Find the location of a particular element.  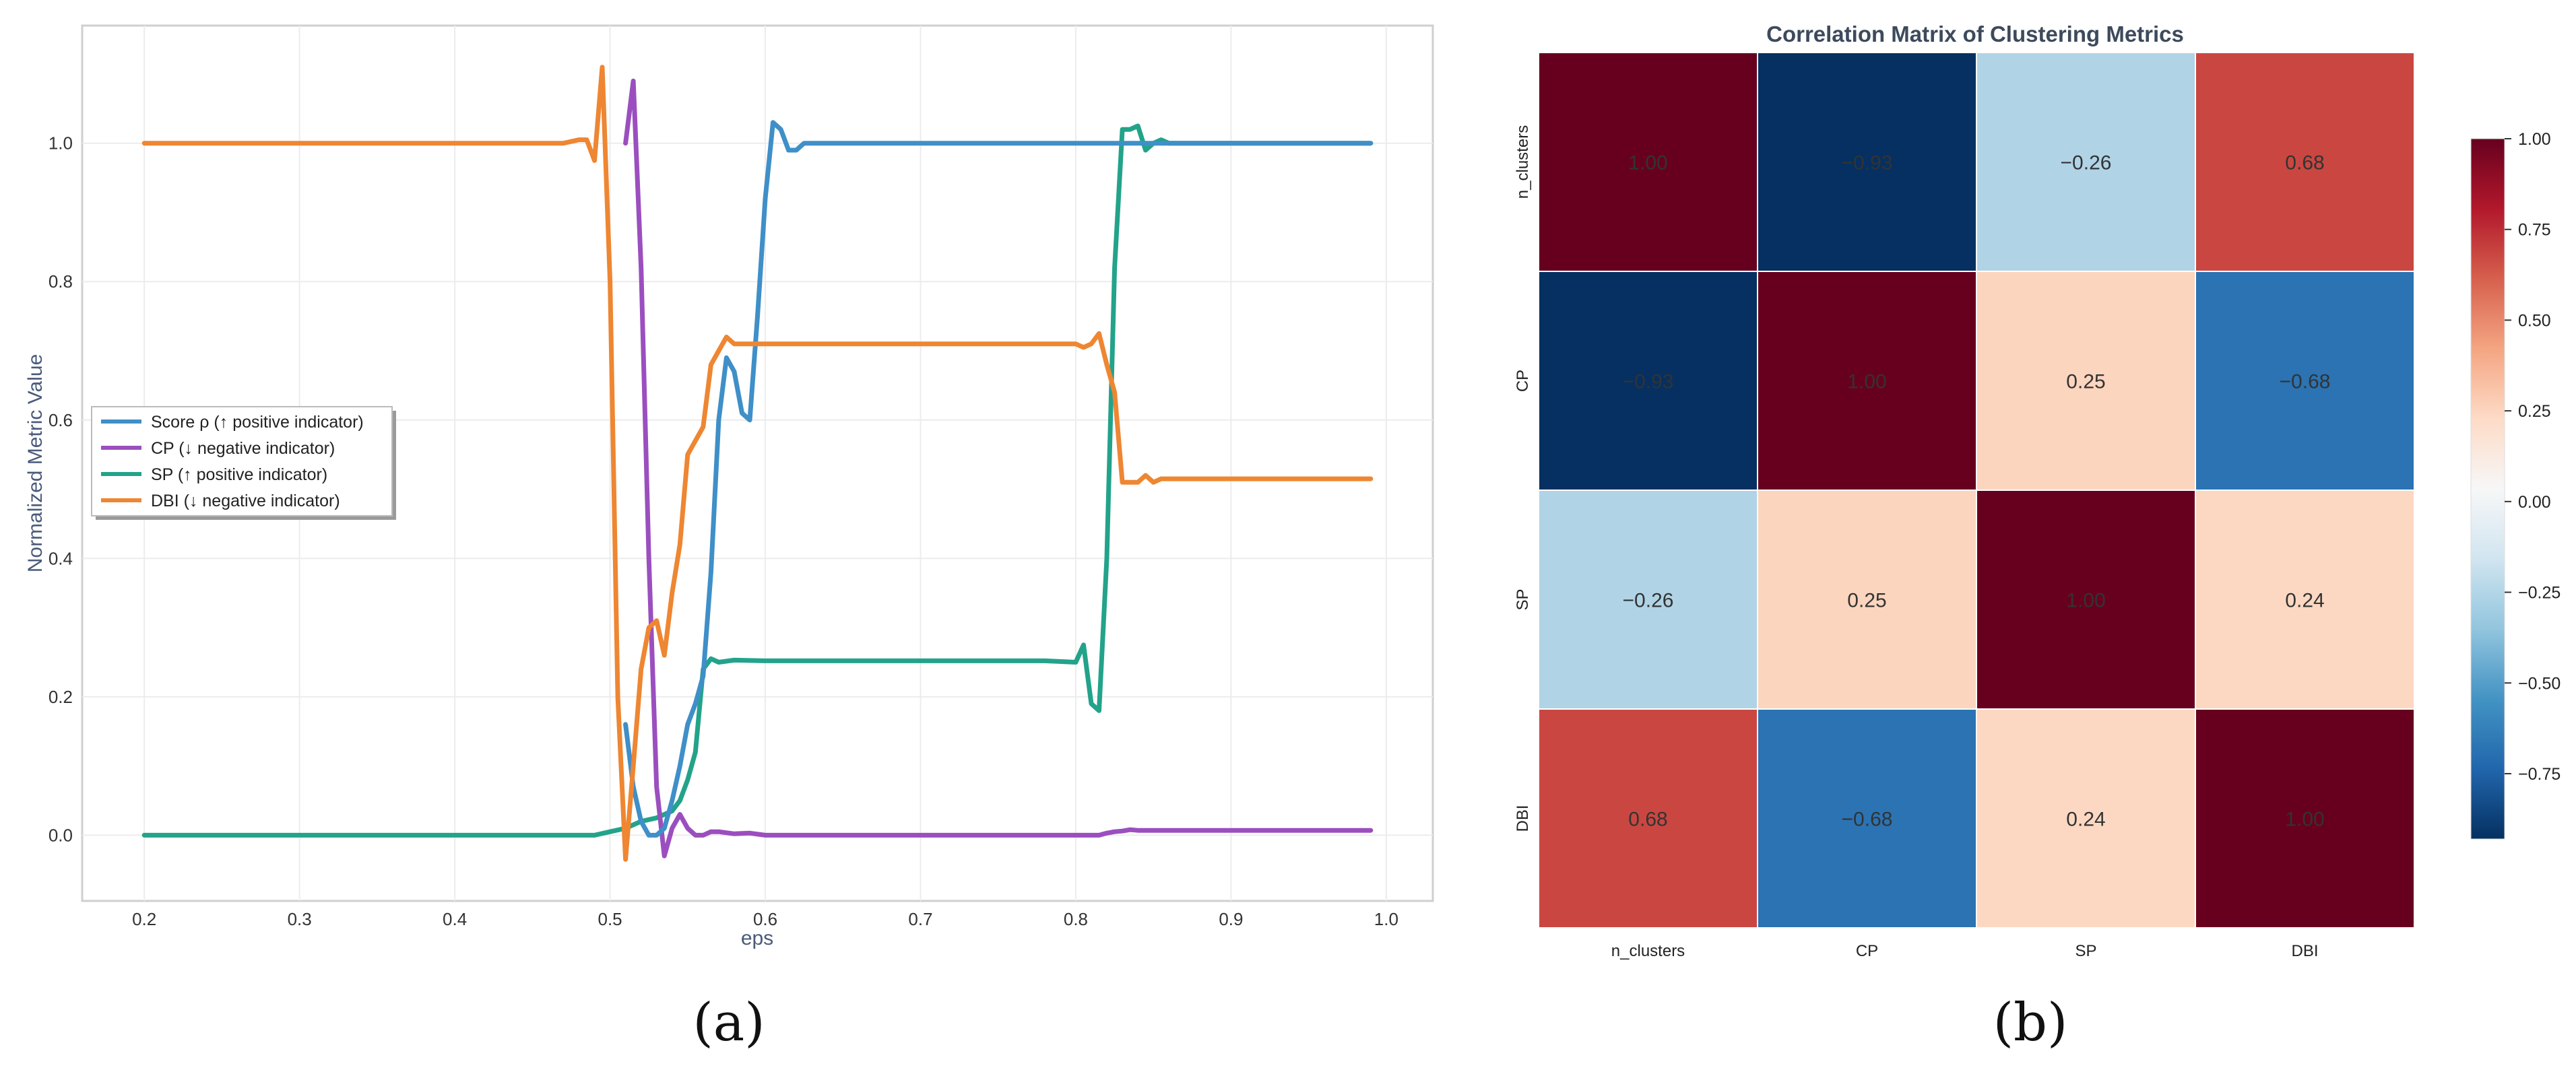

colorbar-tick-label: −0.75 is located at coordinates (2539, 774).